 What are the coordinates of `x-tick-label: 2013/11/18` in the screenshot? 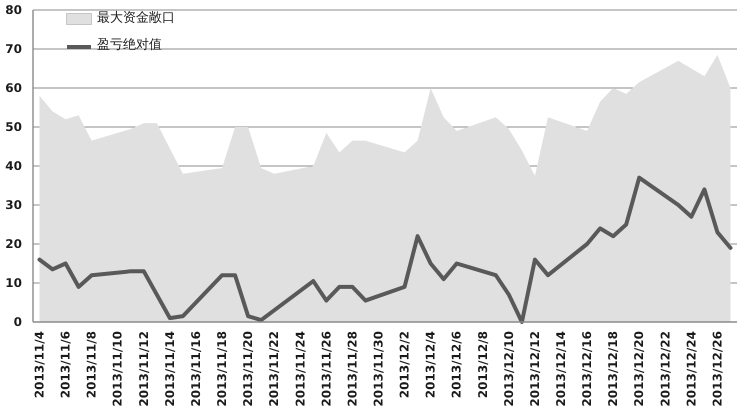 It's located at (222, 369).